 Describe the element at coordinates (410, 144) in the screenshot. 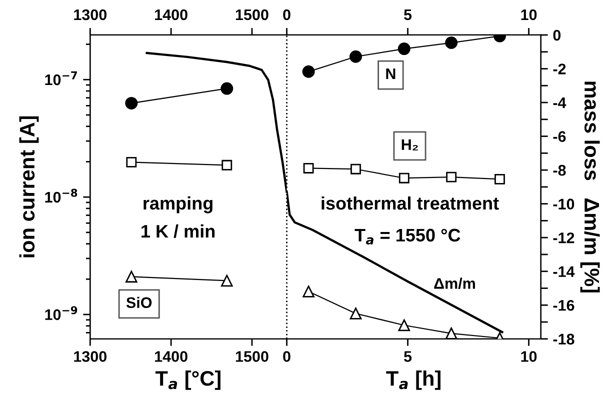

I see `series-label: H₂` at that location.